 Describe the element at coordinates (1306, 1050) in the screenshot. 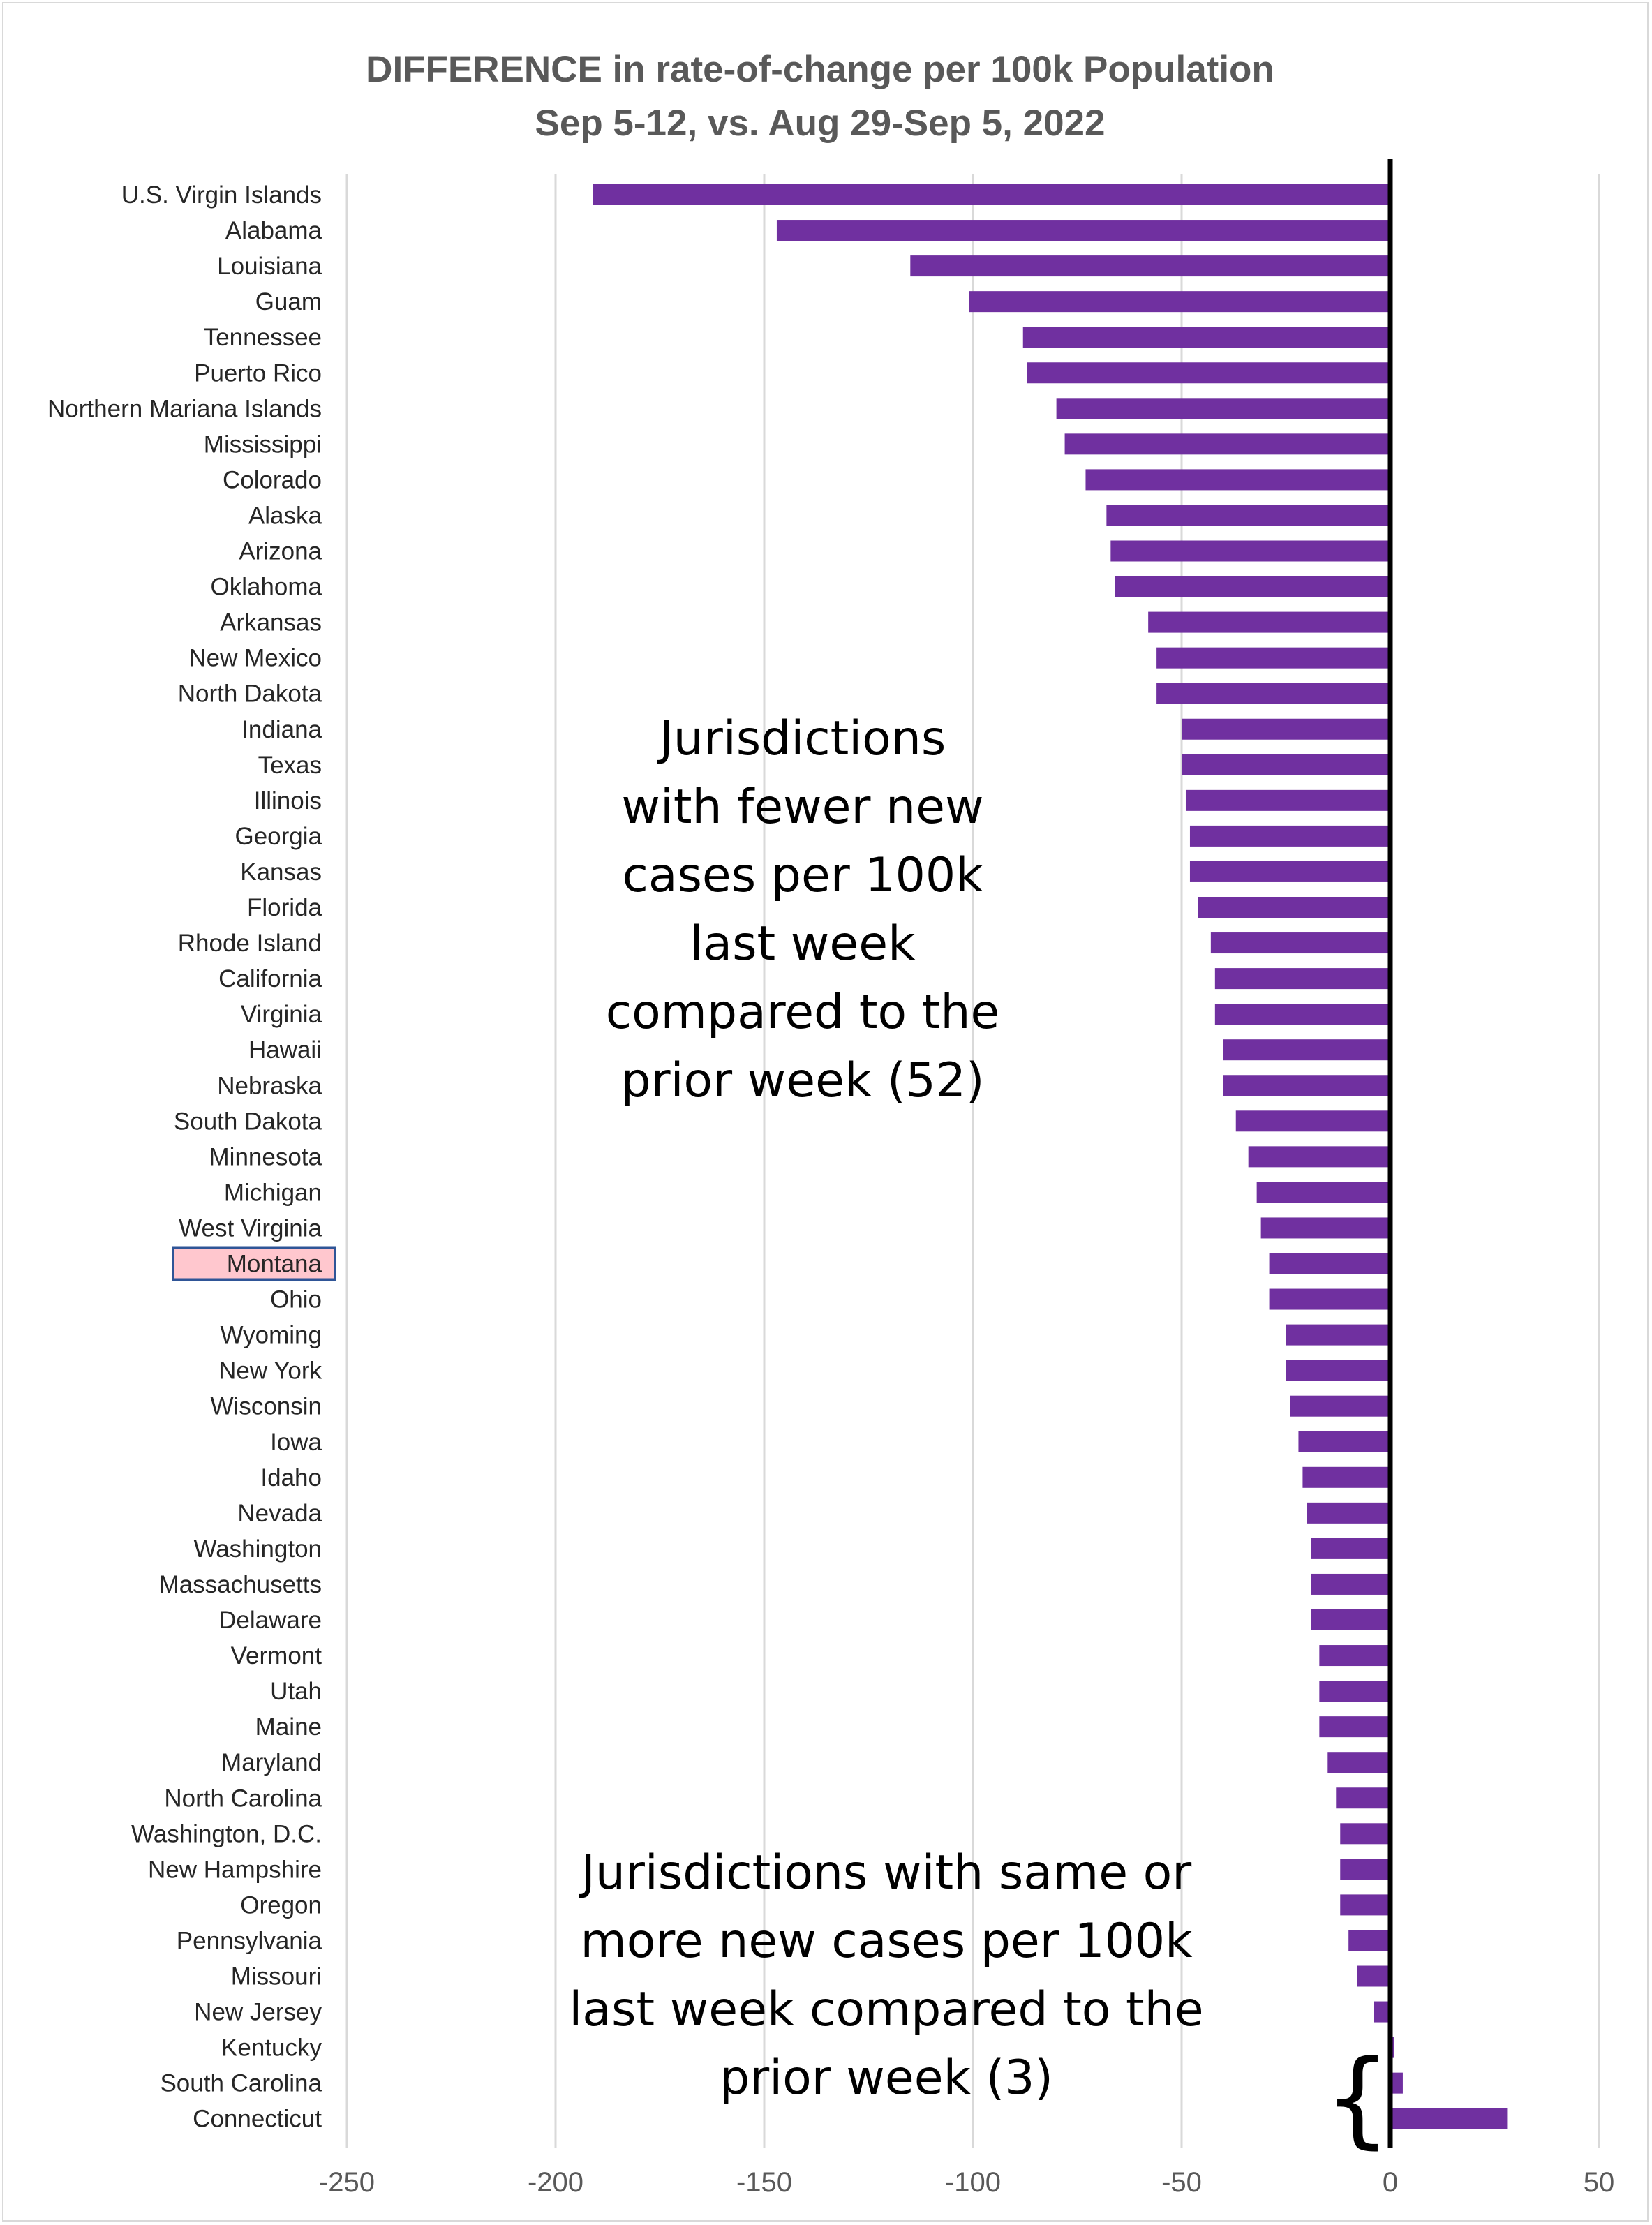

I see `bar-hawaii` at that location.